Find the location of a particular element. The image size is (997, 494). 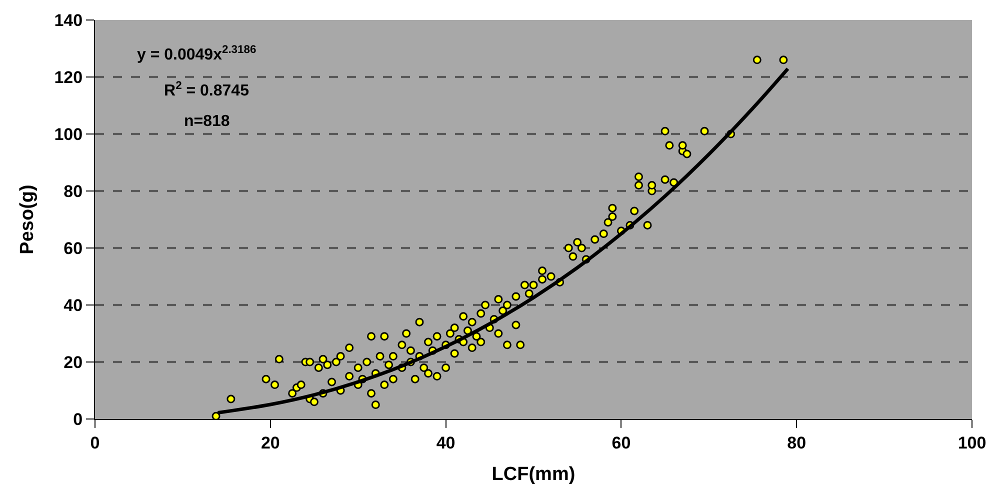

y-tick-label: 140 is located at coordinates (68, 20).